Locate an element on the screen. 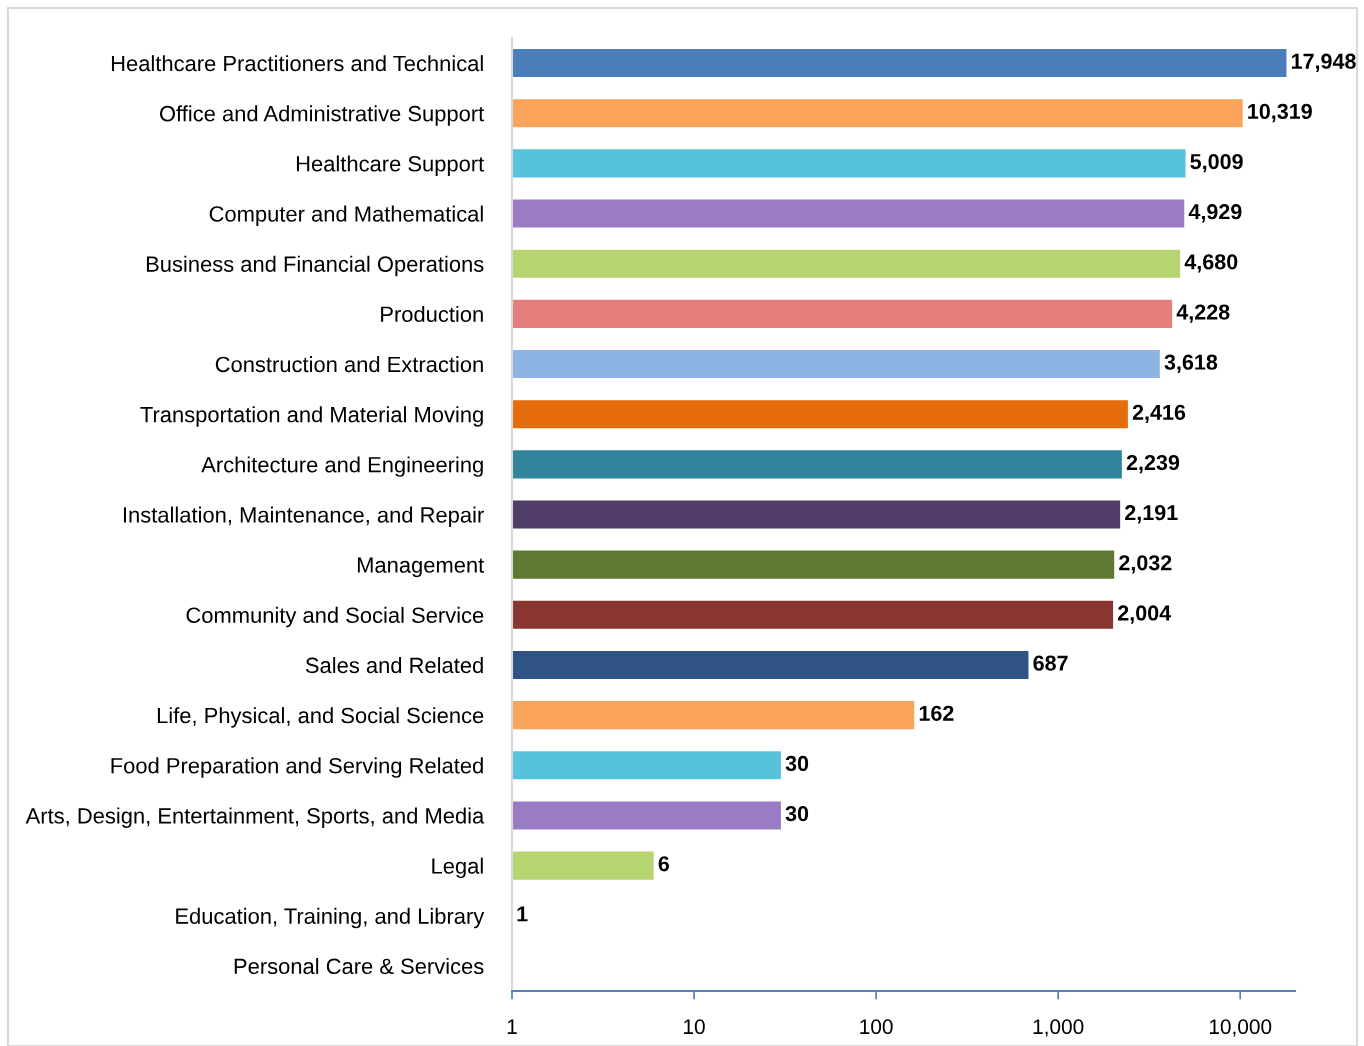  data-label: 2,004 is located at coordinates (1145, 614).